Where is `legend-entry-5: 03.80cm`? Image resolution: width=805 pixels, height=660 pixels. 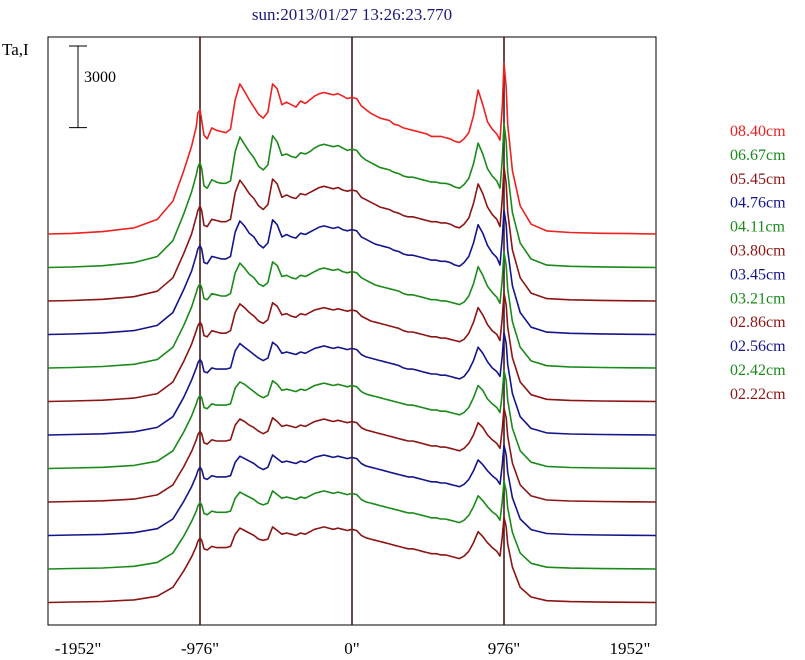
legend-entry-5: 03.80cm is located at coordinates (758, 251).